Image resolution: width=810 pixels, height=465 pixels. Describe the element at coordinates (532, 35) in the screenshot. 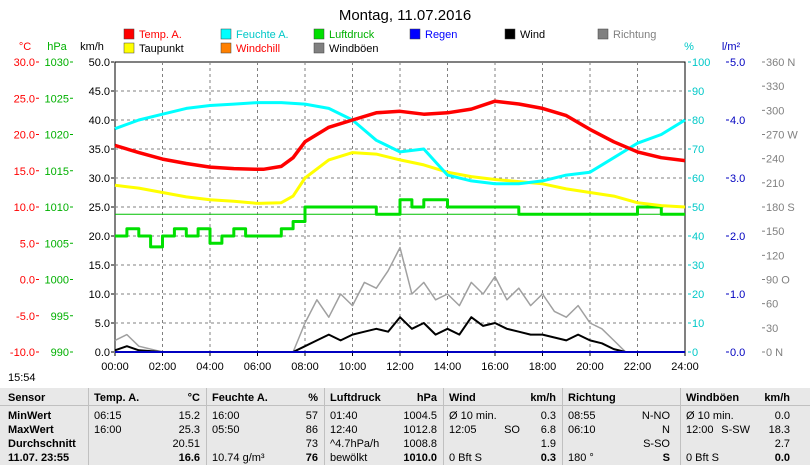

I see `legend-label: Wind` at that location.